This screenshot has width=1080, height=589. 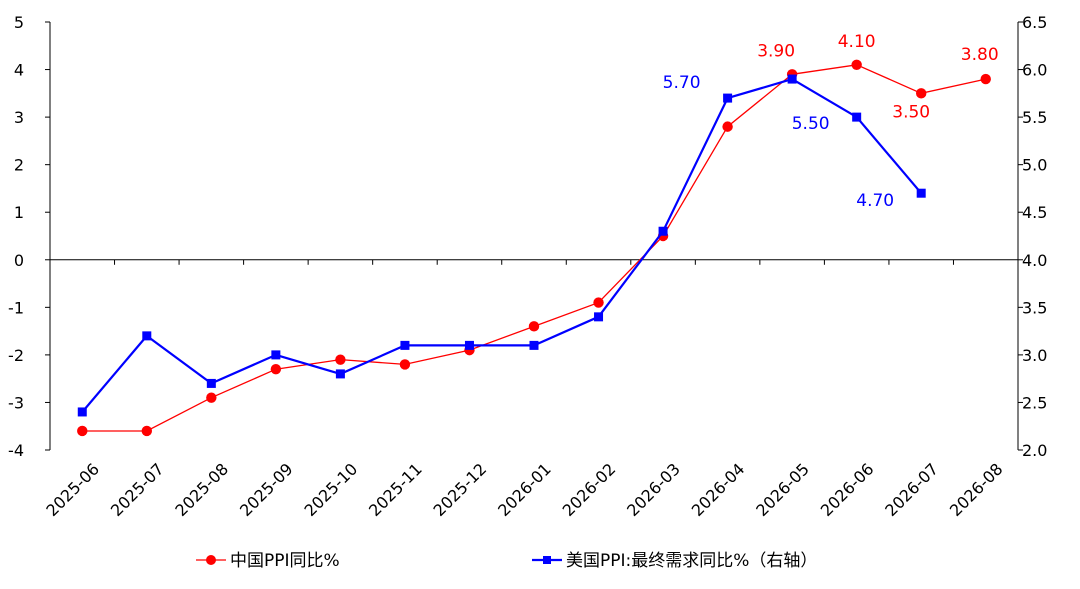 I want to click on right-tick-label: 3.0, so click(x=1034, y=355).